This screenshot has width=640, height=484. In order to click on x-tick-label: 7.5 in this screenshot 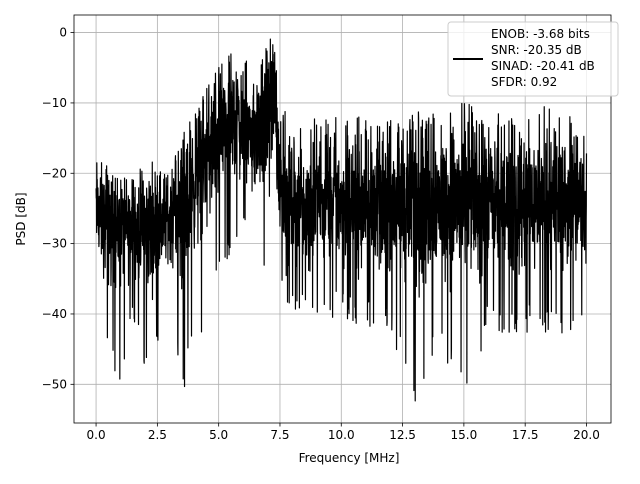, I will do `click(279, 435)`.